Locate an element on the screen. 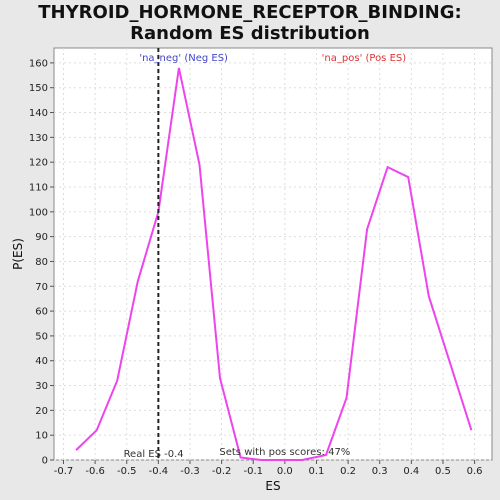 This screenshot has width=500, height=500. y-tick-label: 120 is located at coordinates (38, 163).